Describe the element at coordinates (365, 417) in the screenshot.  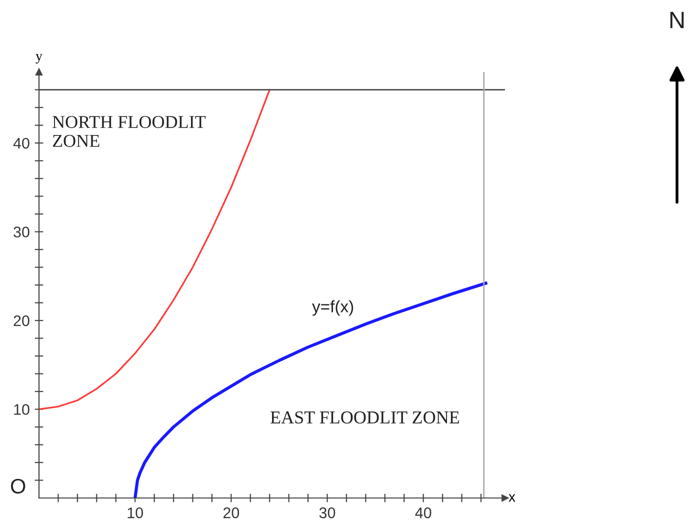
I see `annotation: EAST FLOODLIT ZONE` at that location.